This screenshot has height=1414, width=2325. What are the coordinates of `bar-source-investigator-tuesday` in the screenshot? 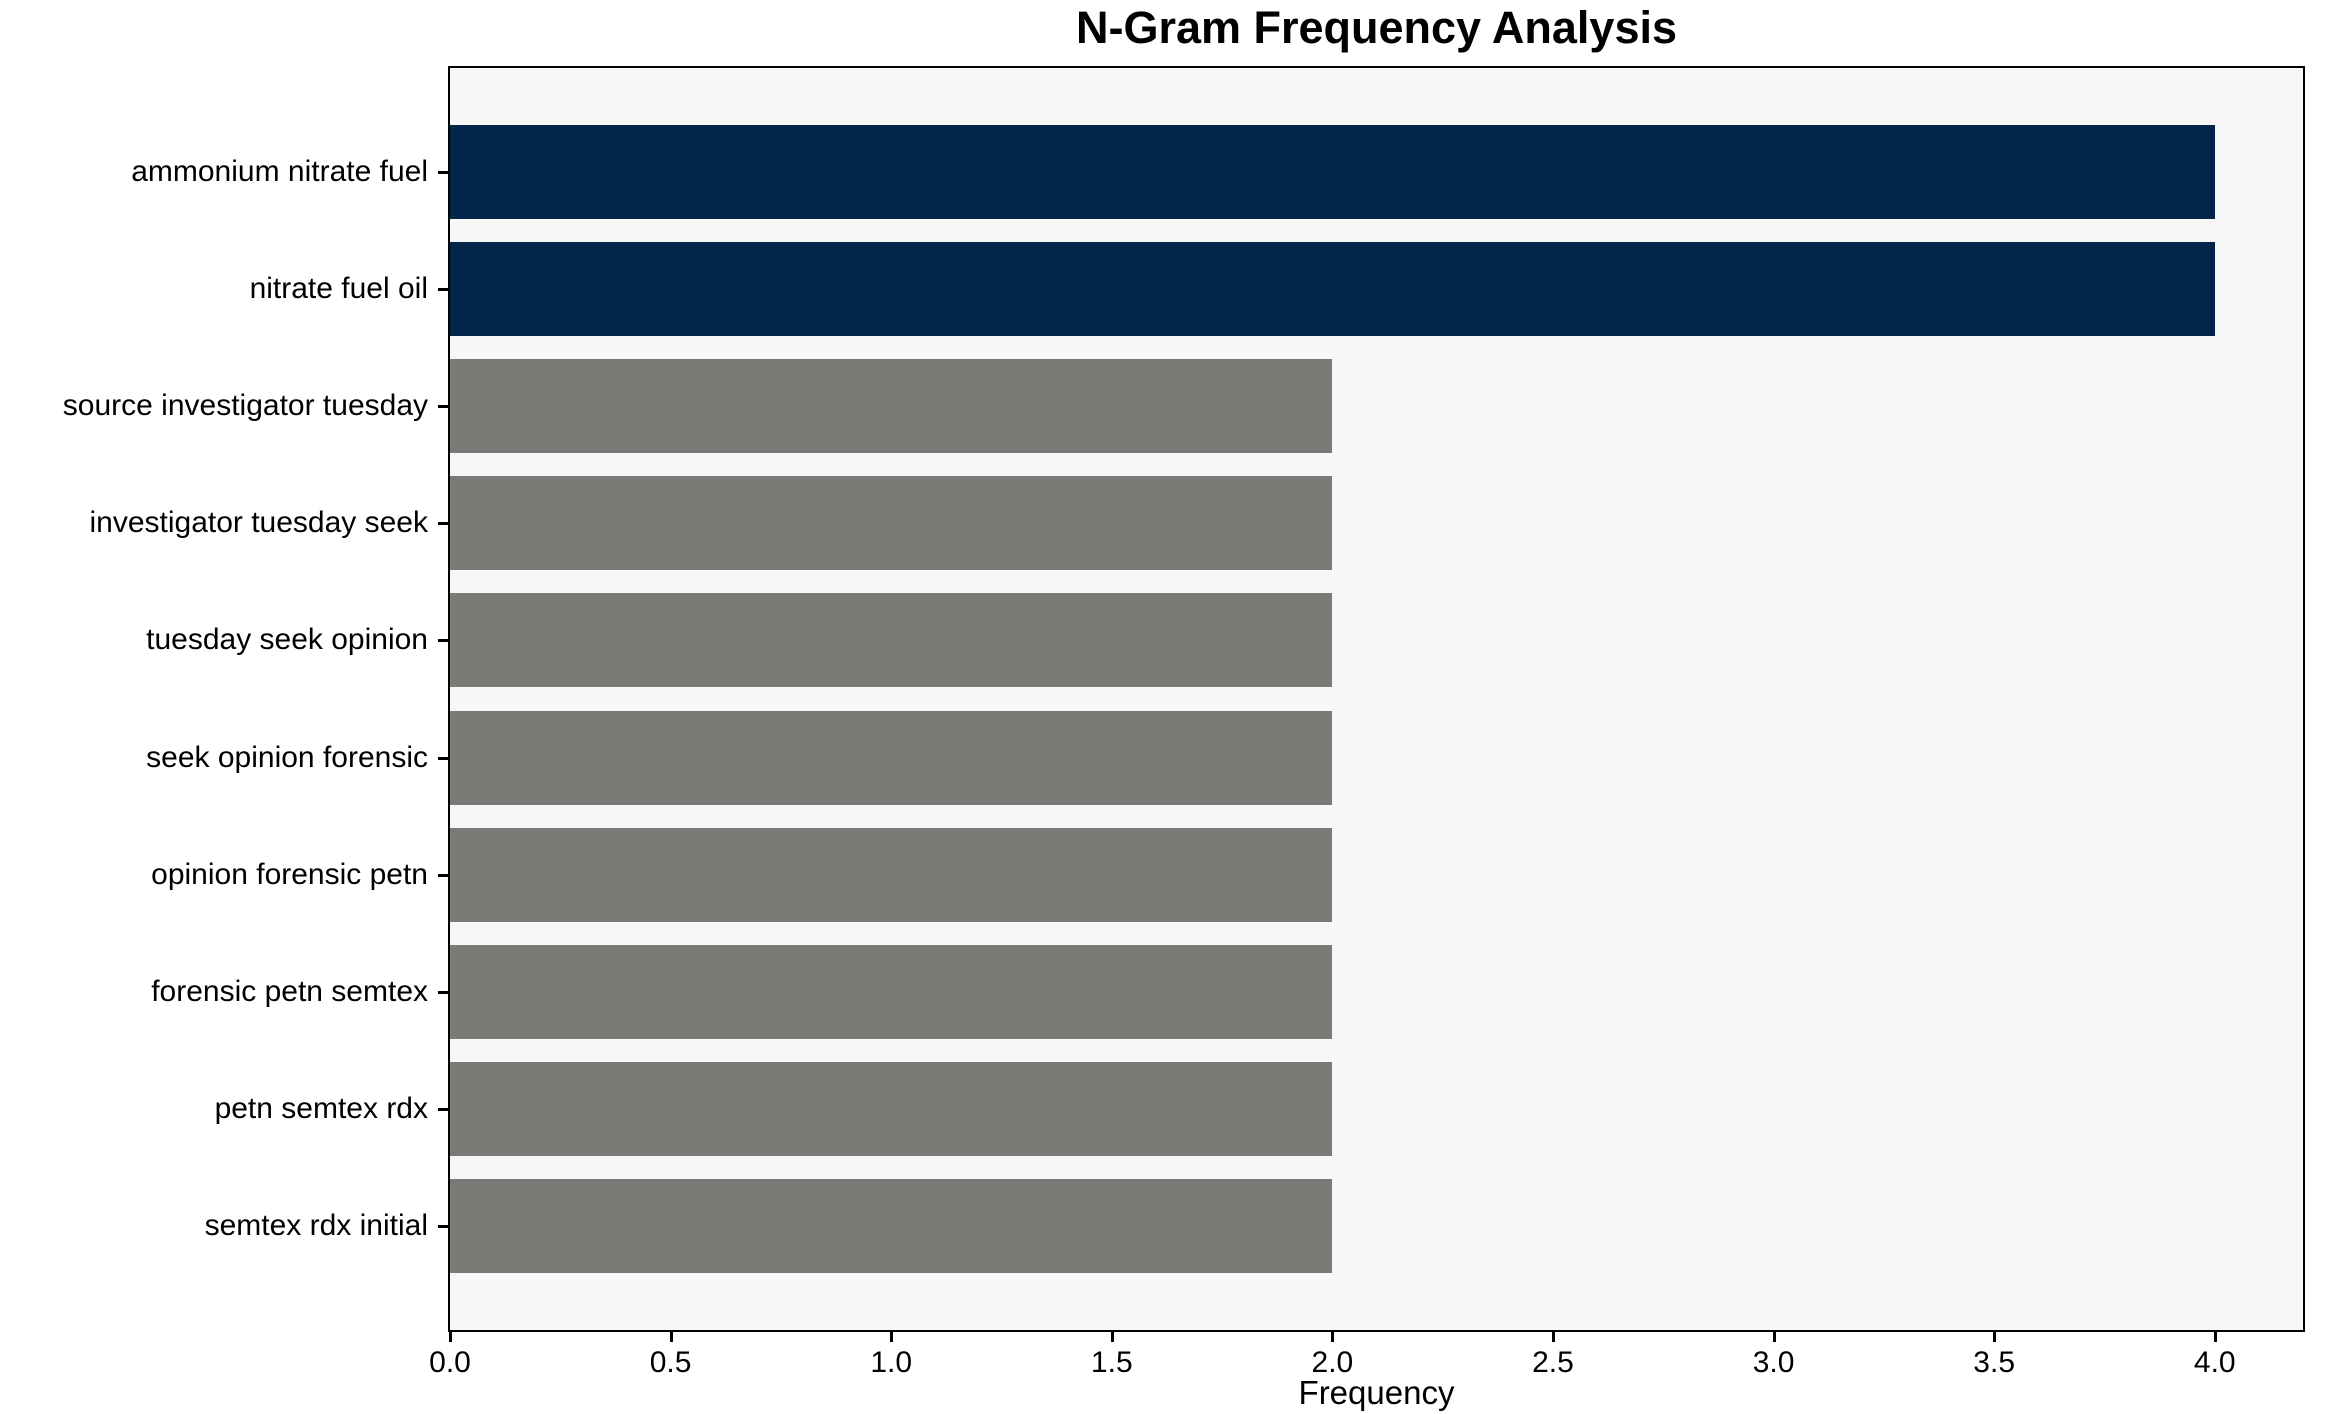 It's located at (891, 406).